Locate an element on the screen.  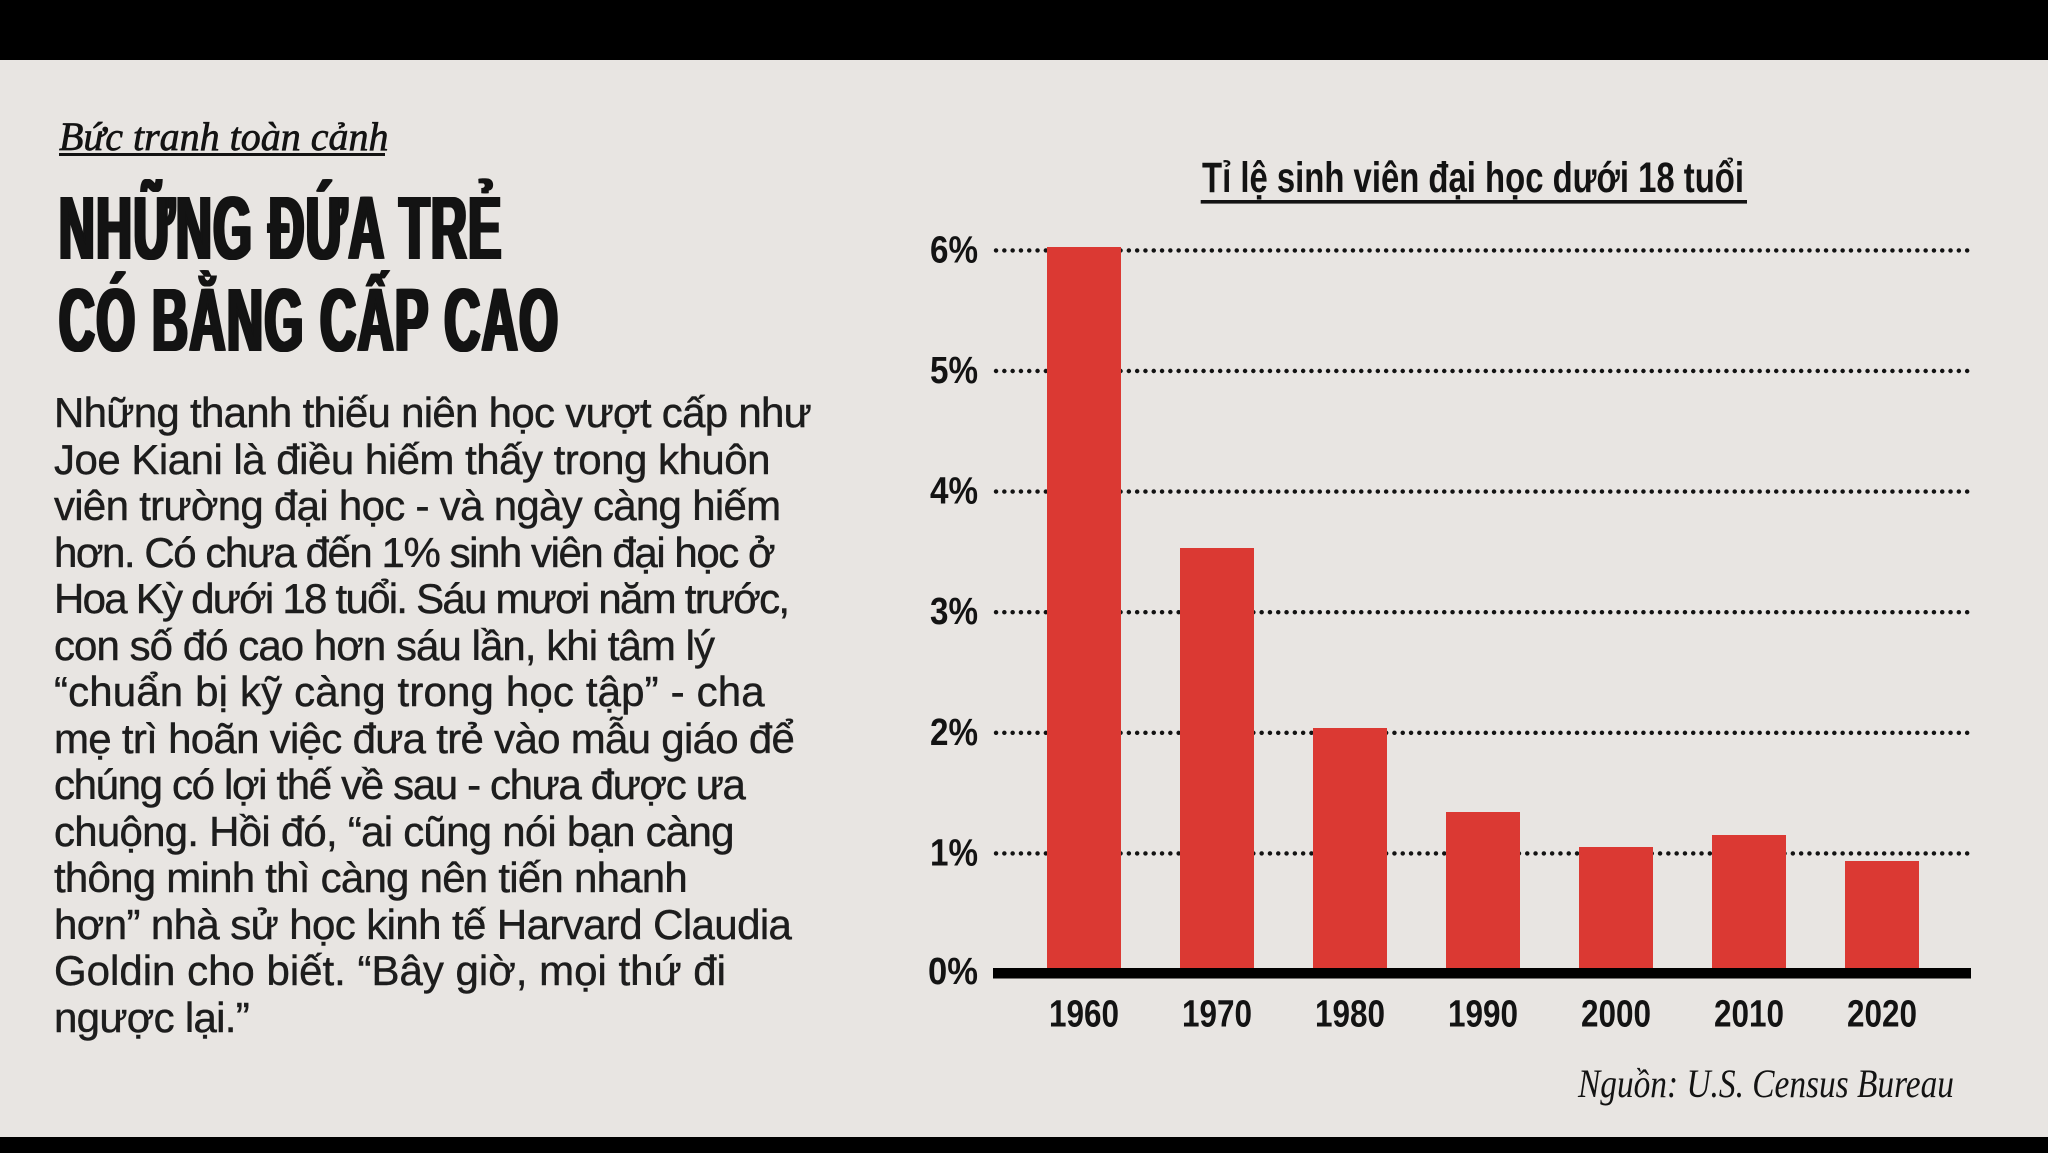
svg-text: 1980 is located at coordinates (1350, 1015).